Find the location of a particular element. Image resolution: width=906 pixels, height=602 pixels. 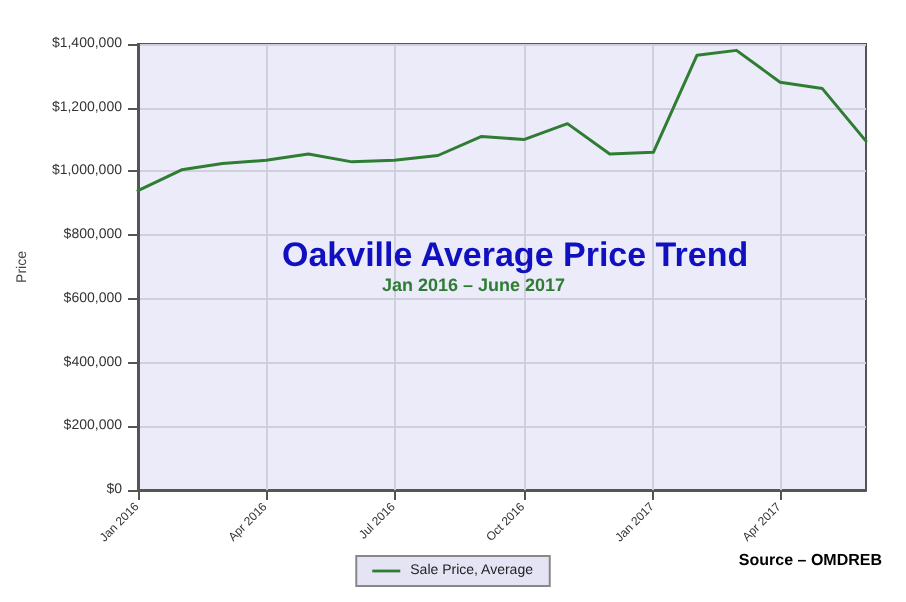

source-note: Source – OMDREB is located at coordinates (810, 560).